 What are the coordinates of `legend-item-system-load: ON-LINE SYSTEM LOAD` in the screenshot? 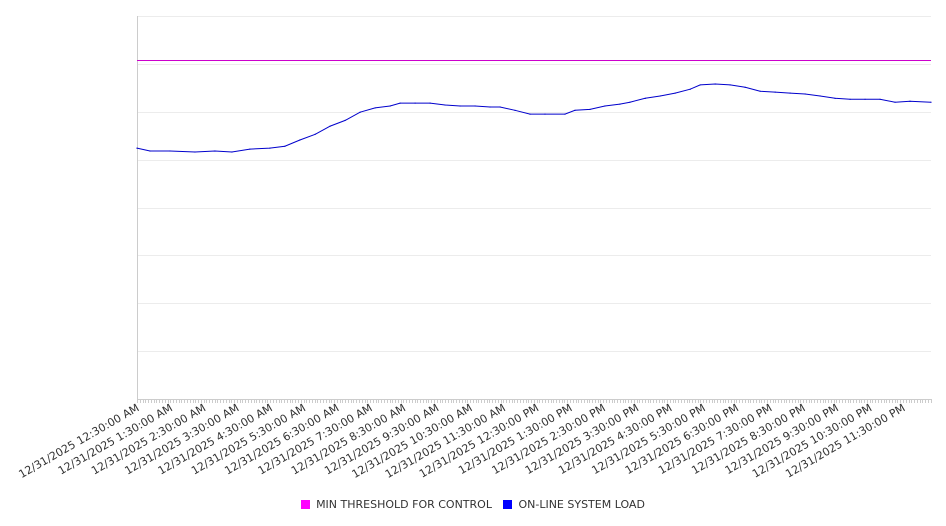 It's located at (574, 504).